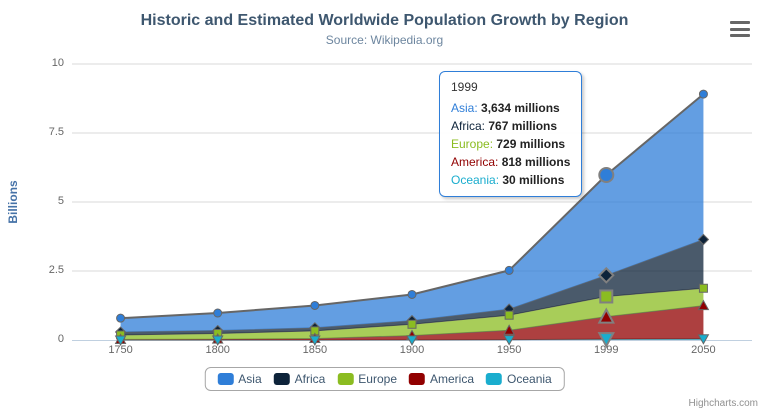 The image size is (769, 416). I want to click on tooltip-row-asia: Asia: 3,634 millions, so click(510, 108).